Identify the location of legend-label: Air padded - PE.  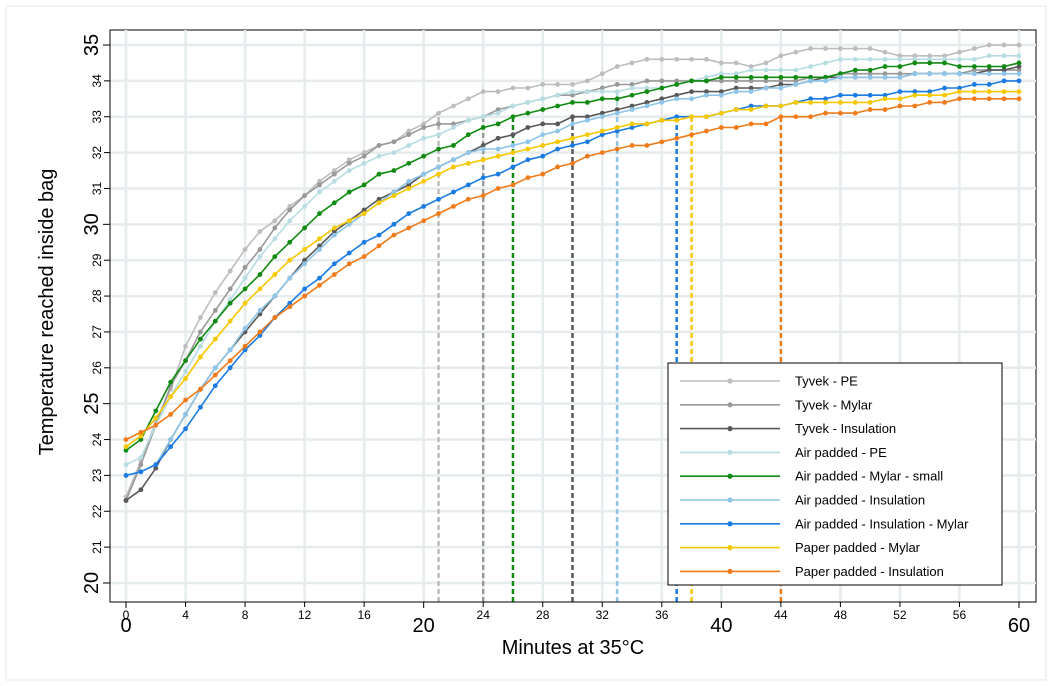
(841, 452).